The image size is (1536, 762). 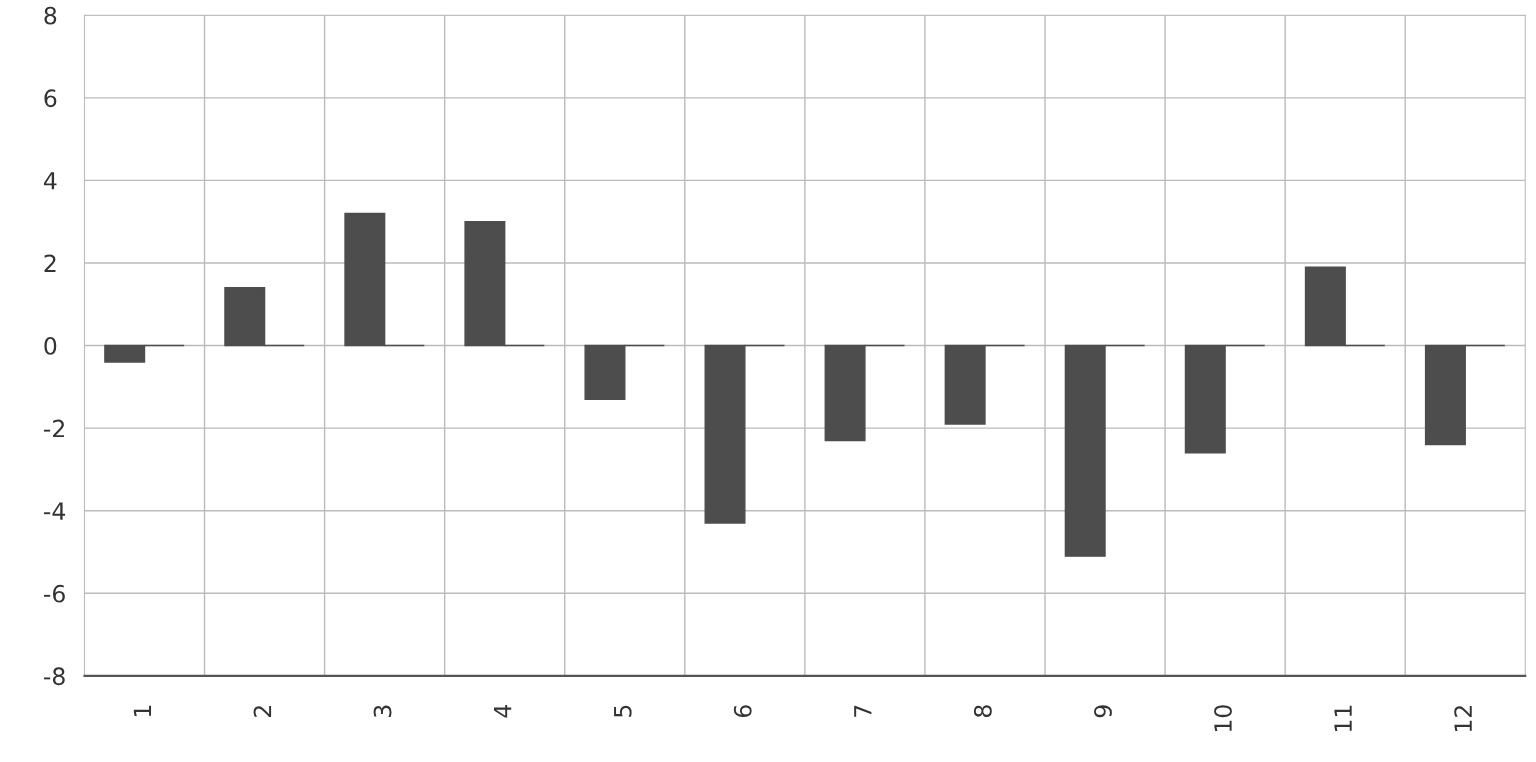 What do you see at coordinates (142, 711) in the screenshot?
I see `x-tick-label: 1` at bounding box center [142, 711].